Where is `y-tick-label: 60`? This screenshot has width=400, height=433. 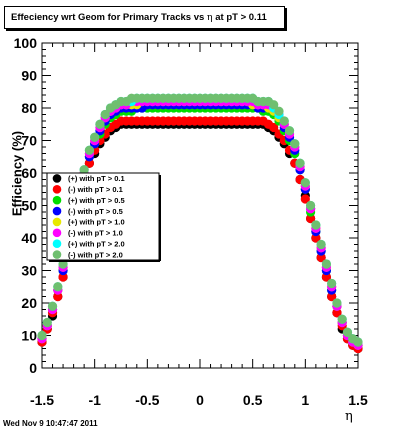
y-tick-label: 60 is located at coordinates (29, 173).